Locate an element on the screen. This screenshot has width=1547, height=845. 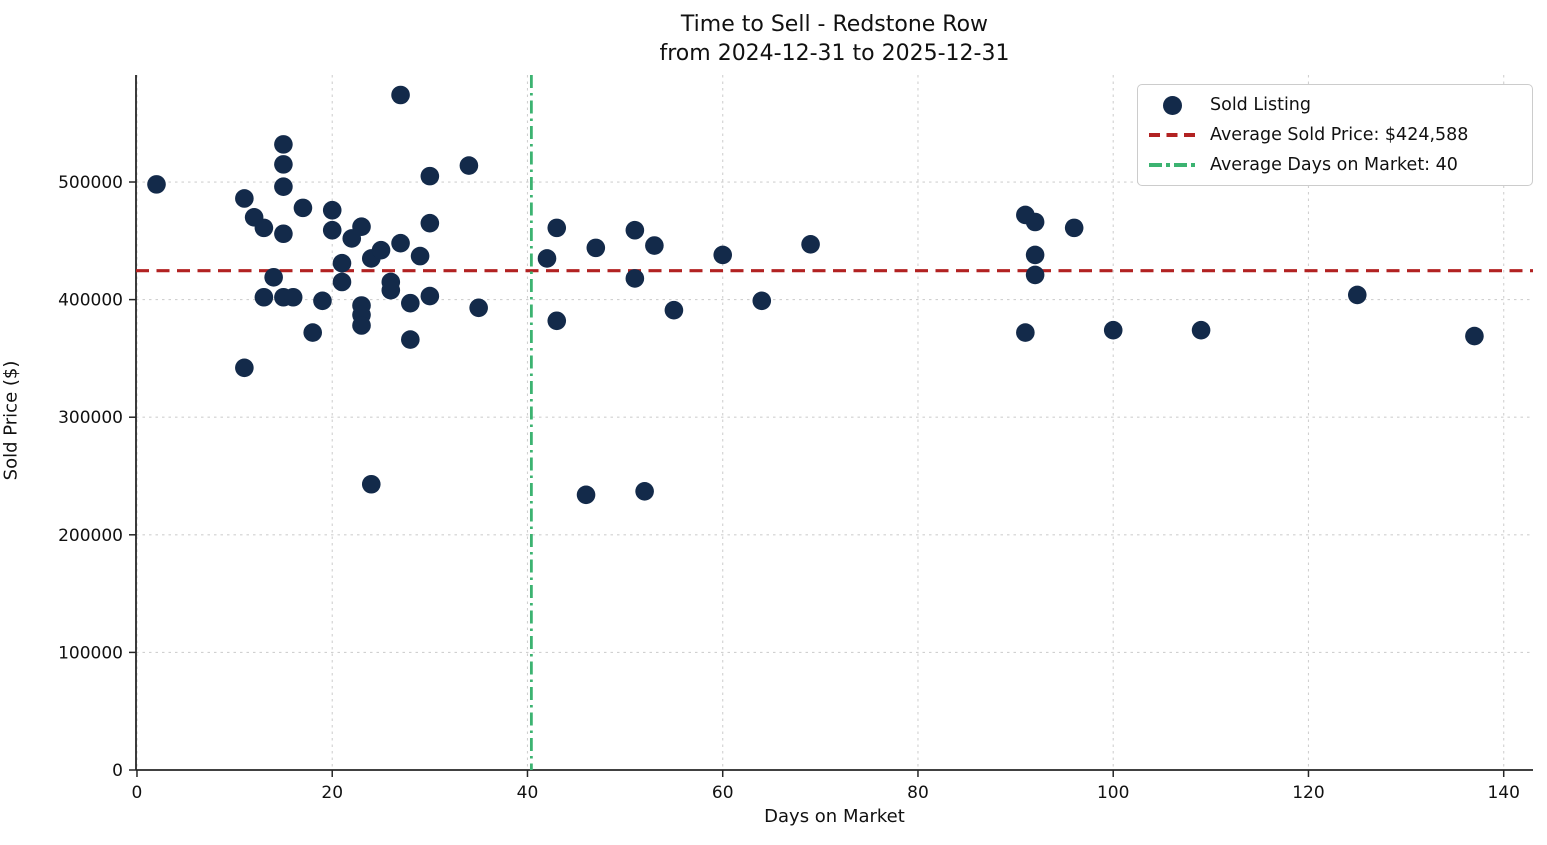
legend-item-average-days-on-market: Average Days on Market: 40 is located at coordinates (1335, 165).